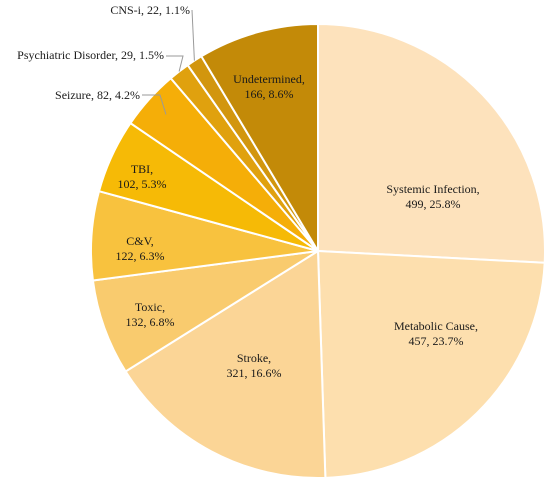 The width and height of the screenshot is (550, 485). Describe the element at coordinates (193, 35) in the screenshot. I see `leader-cns-i` at that location.